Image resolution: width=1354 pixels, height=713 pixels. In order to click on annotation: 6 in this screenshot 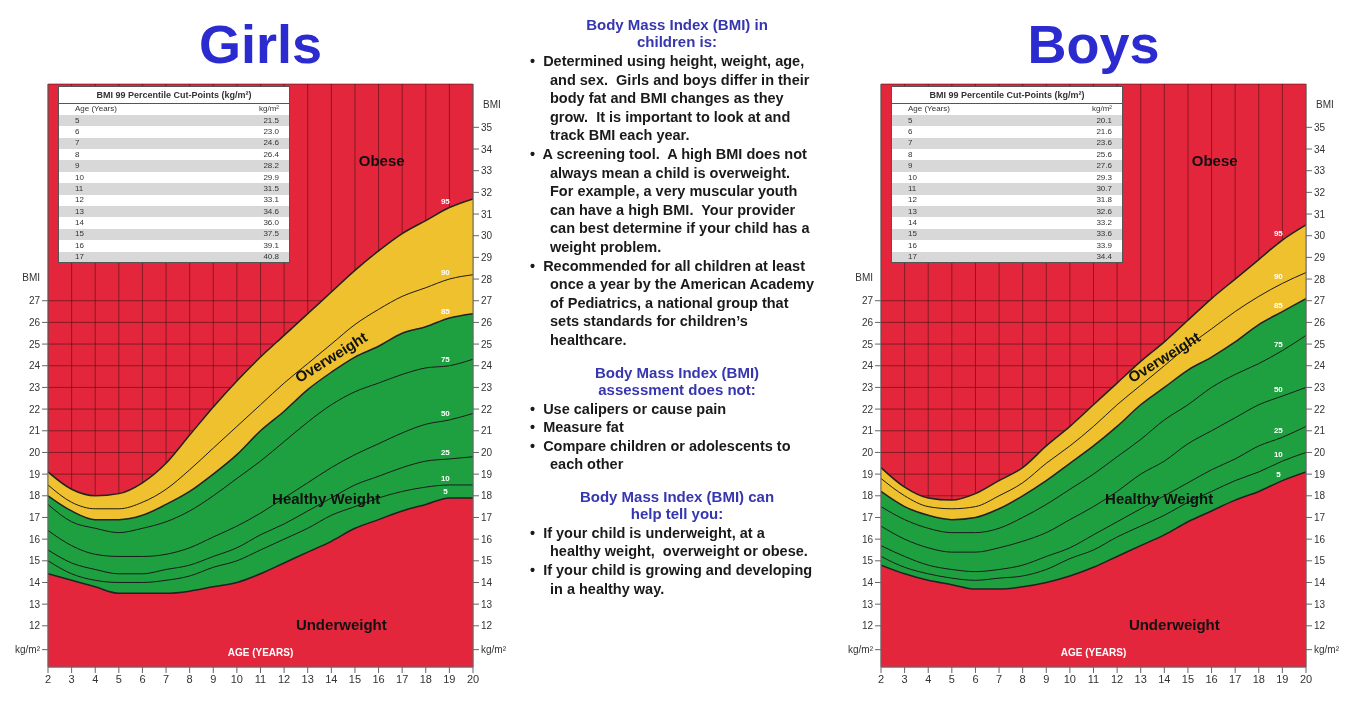, I will do `click(910, 132)`.